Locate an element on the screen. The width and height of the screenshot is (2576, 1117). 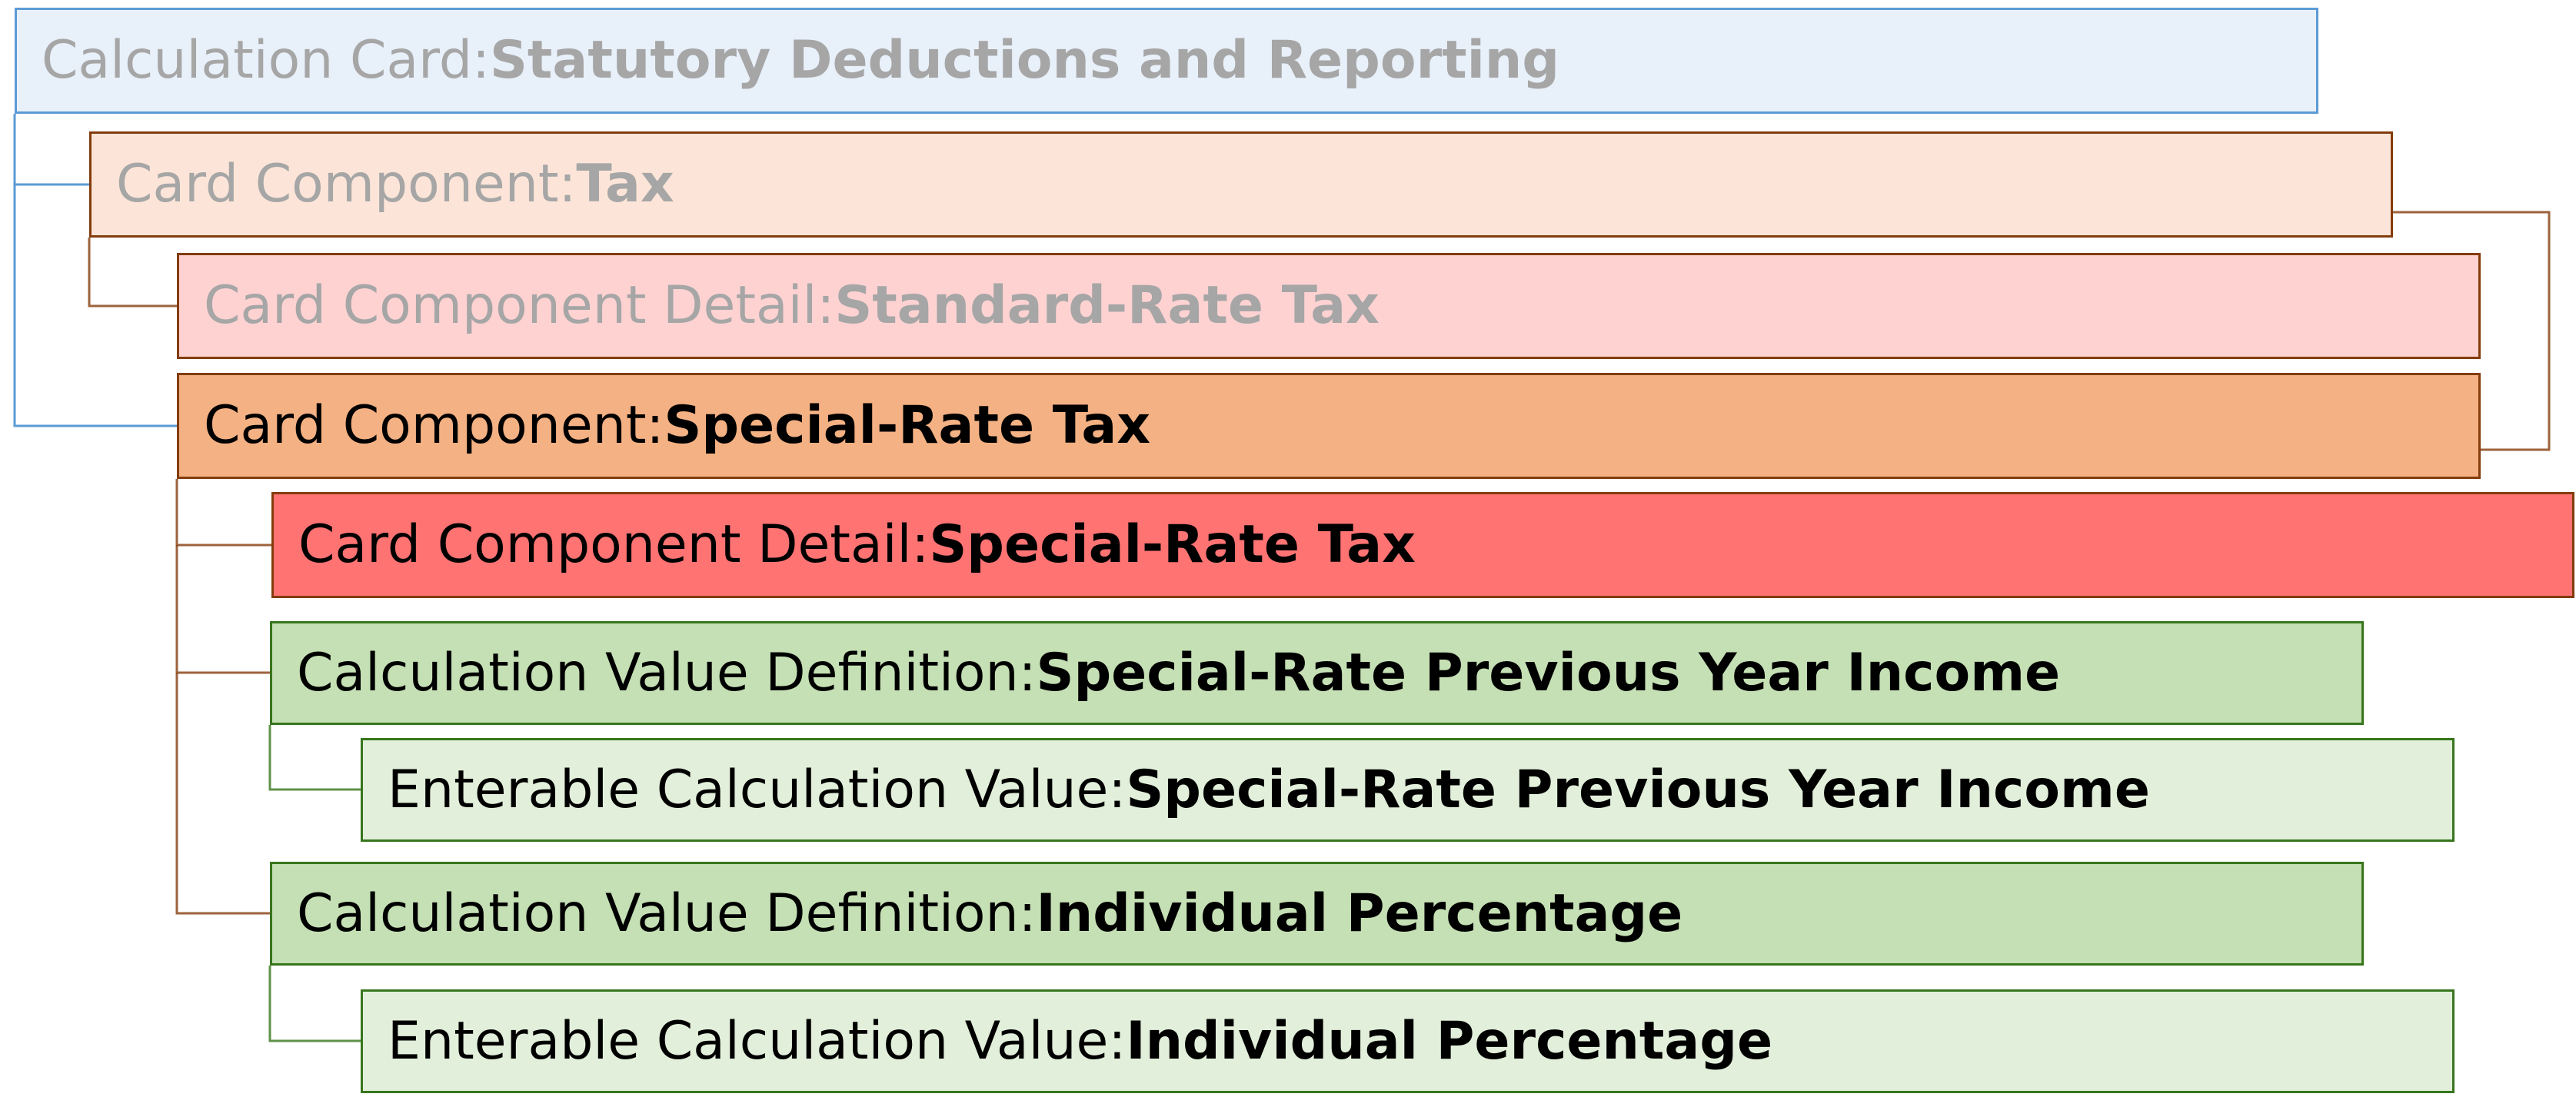
connector-card-to-tax is located at coordinates (51, 150).